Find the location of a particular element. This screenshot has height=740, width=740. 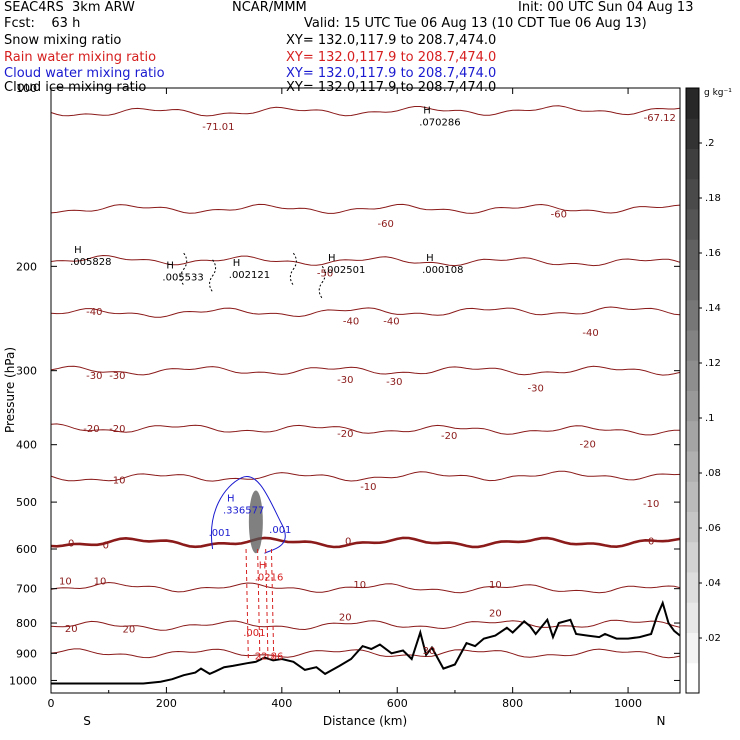

y-tick-label: 700 is located at coordinates (26, 589).